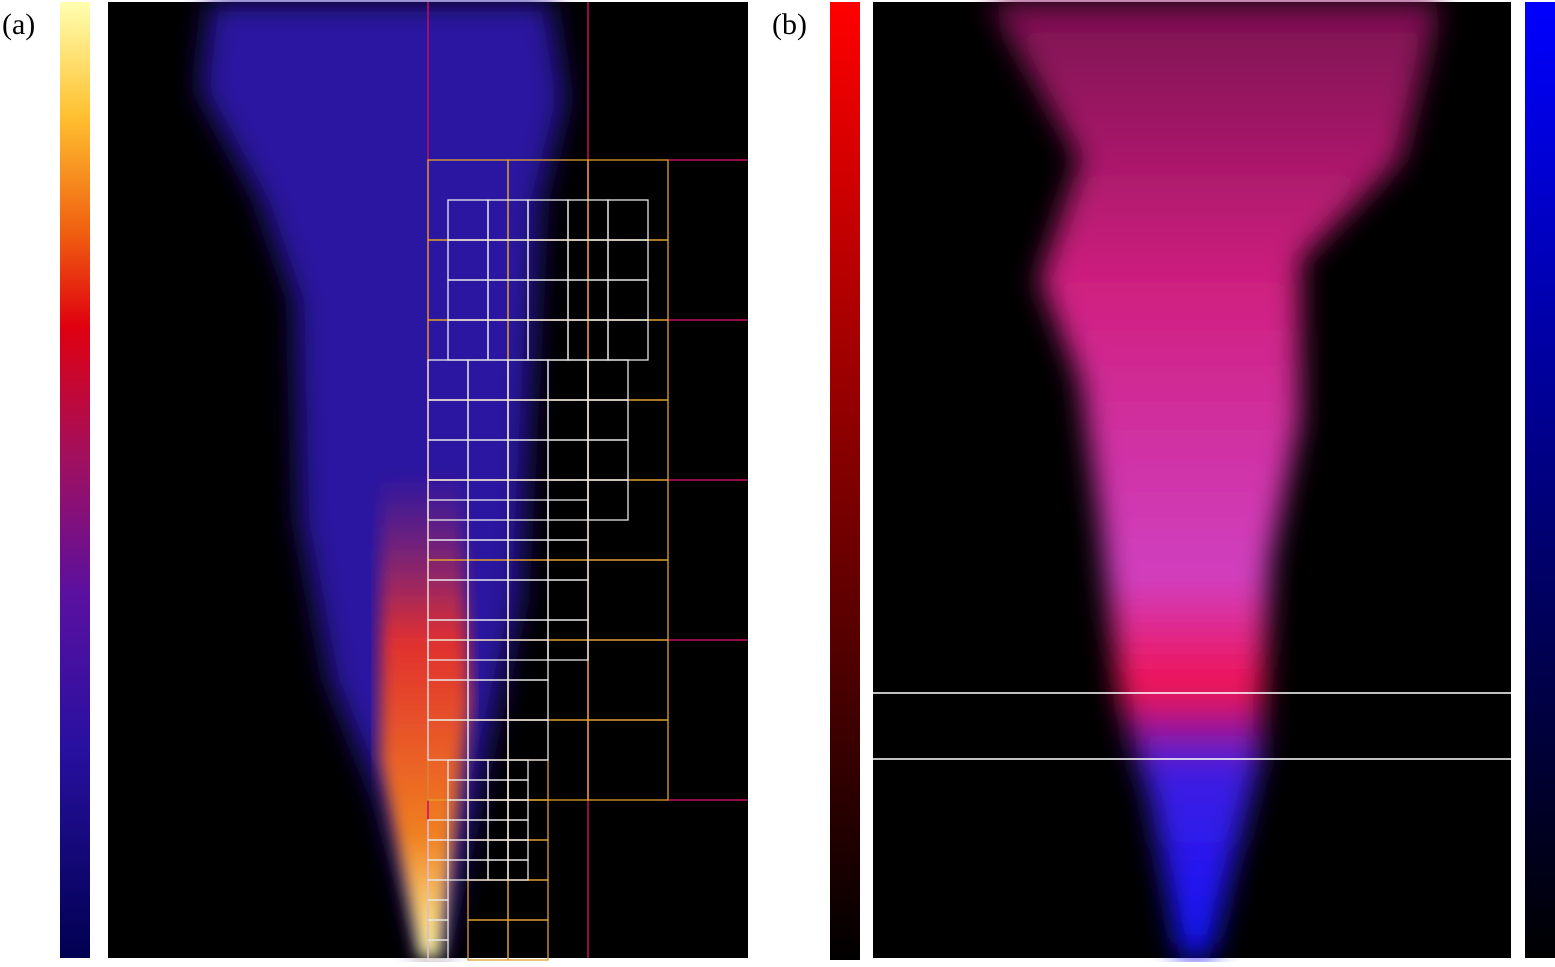 This screenshot has width=1555, height=967. Describe the element at coordinates (18, 24) in the screenshot. I see `panel-label: (a)` at that location.